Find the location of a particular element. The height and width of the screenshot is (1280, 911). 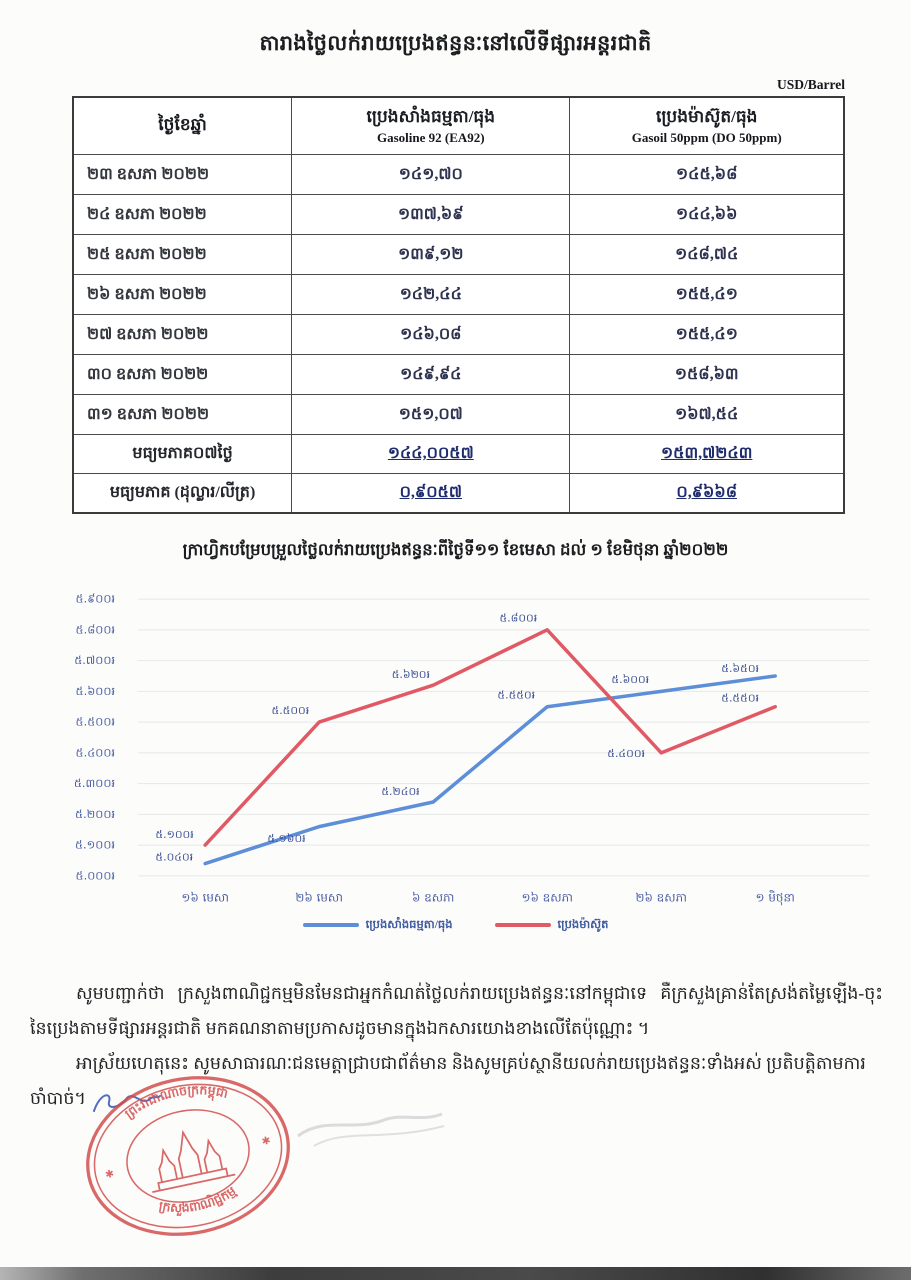

closing-line: ចាំបាច់។ is located at coordinates (456, 1098).